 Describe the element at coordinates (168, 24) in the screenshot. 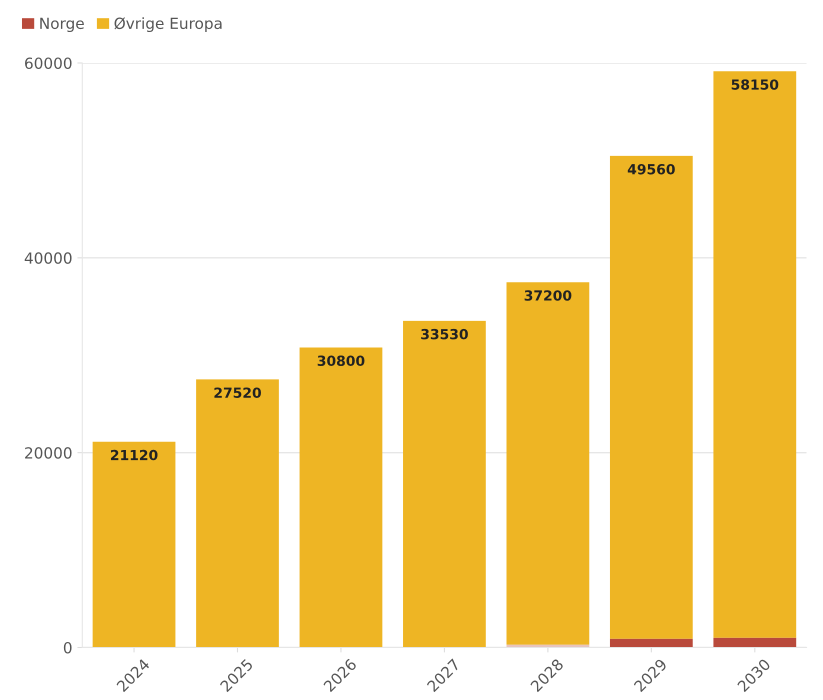

I see `legend-label: Øvrige Europa` at that location.